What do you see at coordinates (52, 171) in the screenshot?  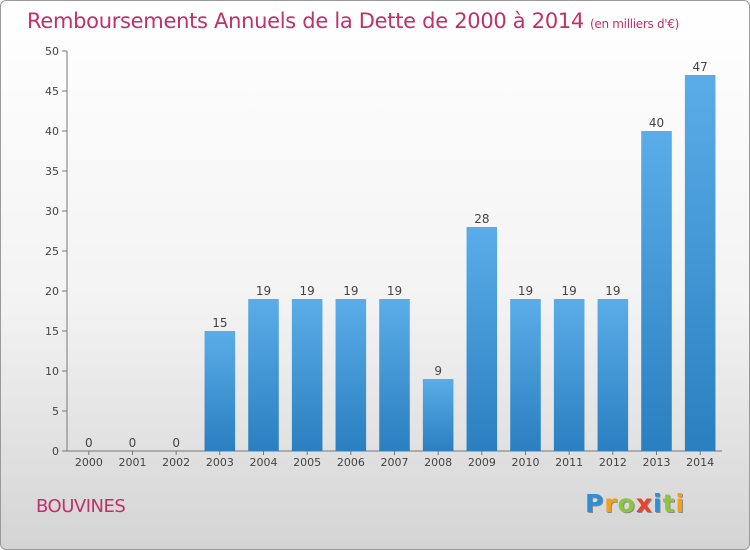 I see `y-tick-label: 35` at bounding box center [52, 171].